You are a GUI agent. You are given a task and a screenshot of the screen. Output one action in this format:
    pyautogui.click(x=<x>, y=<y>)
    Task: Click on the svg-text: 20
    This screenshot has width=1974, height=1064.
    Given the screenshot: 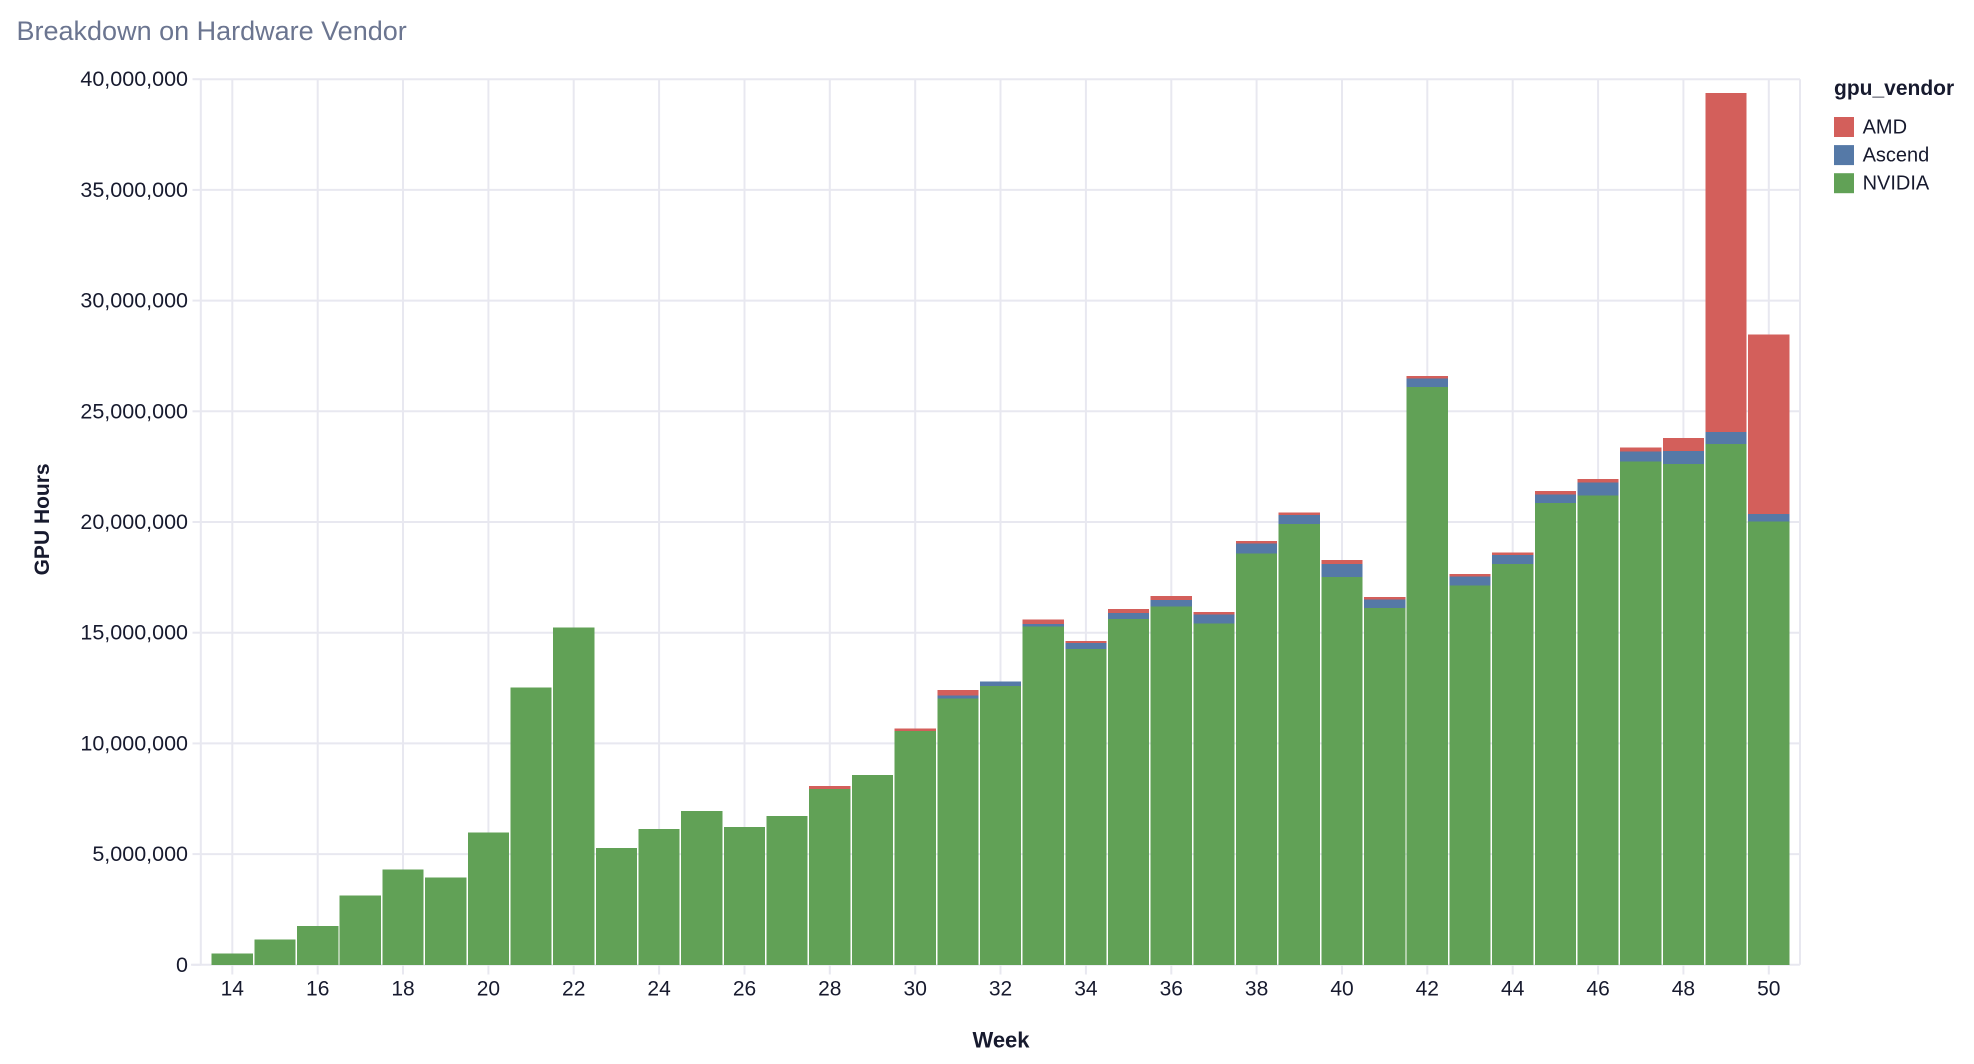 What is the action you would take?
    pyautogui.click(x=488, y=989)
    